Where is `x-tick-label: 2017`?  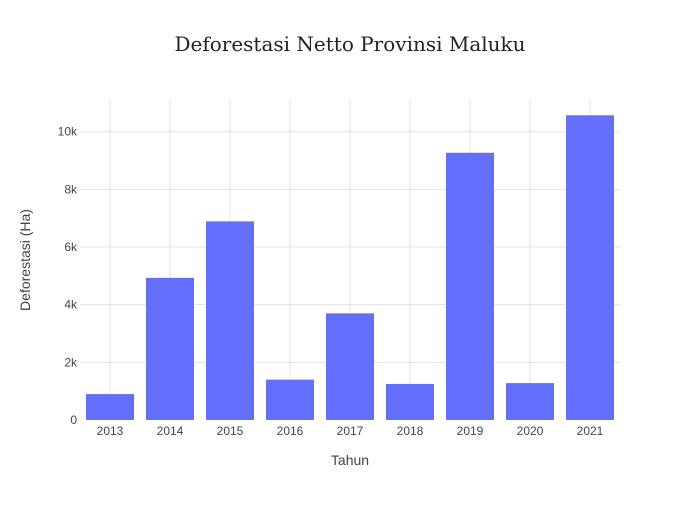 x-tick-label: 2017 is located at coordinates (350, 431).